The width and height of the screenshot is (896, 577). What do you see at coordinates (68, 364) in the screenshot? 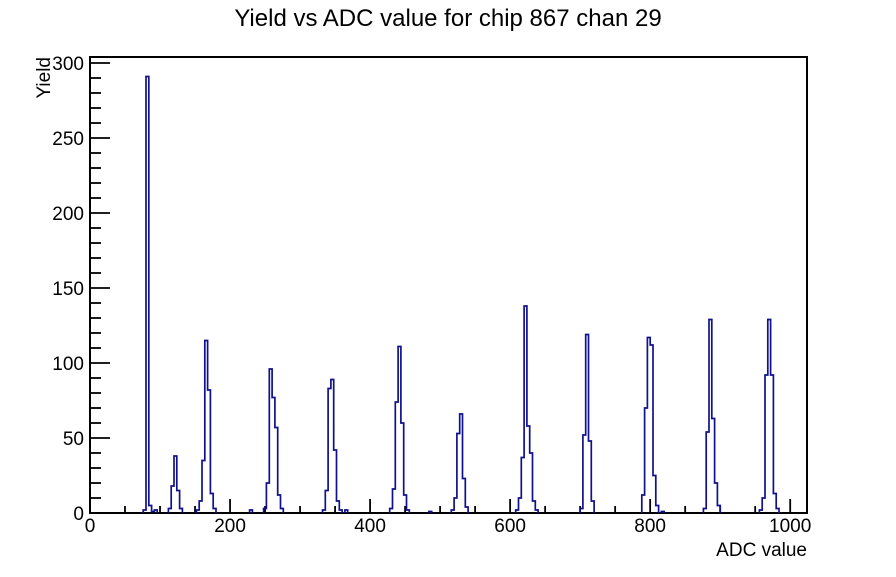
I see `y-tick-label: 100` at bounding box center [68, 364].